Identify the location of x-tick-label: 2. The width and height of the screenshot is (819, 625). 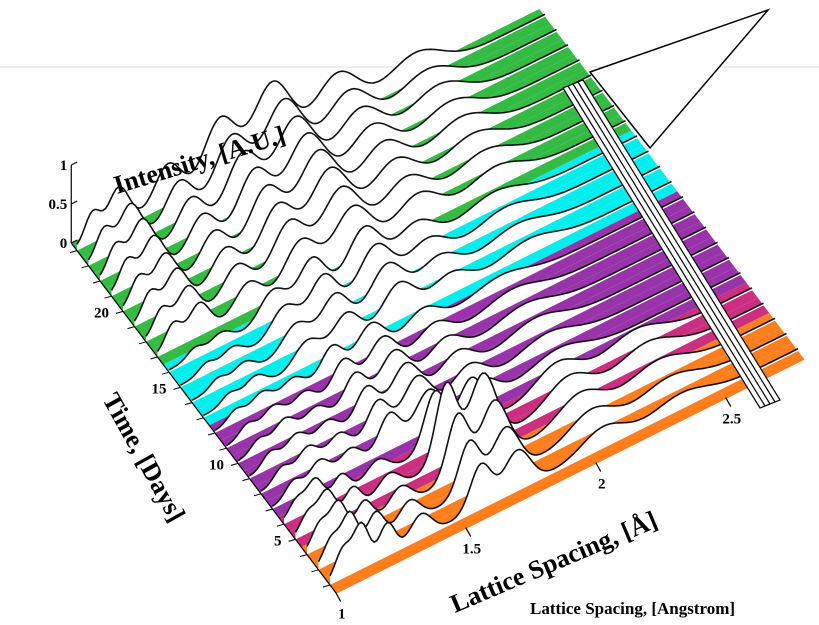
(602, 485).